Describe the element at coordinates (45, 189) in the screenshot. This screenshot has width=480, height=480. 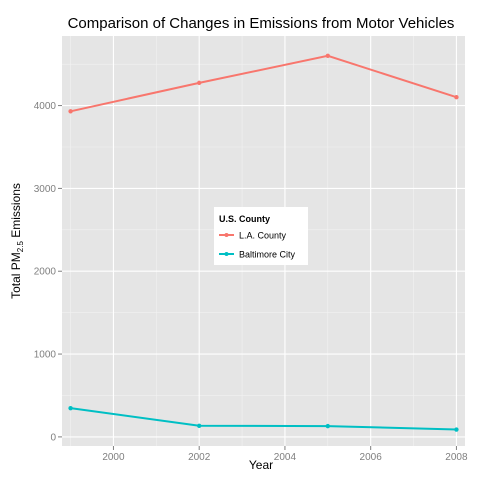
I see `y-tick-label: 3000` at that location.